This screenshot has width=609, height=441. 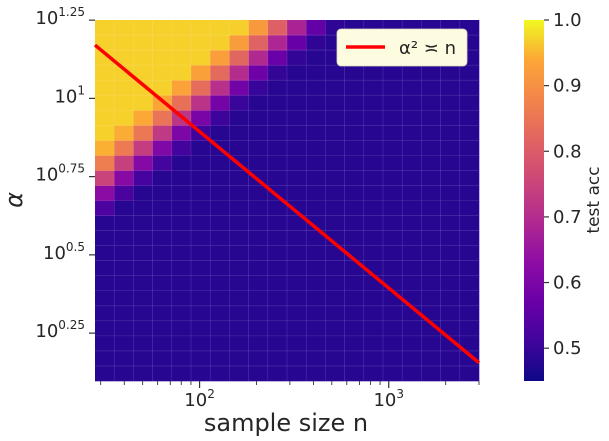 What do you see at coordinates (290, 396) in the screenshot?
I see `x-axis: 102 103` at bounding box center [290, 396].